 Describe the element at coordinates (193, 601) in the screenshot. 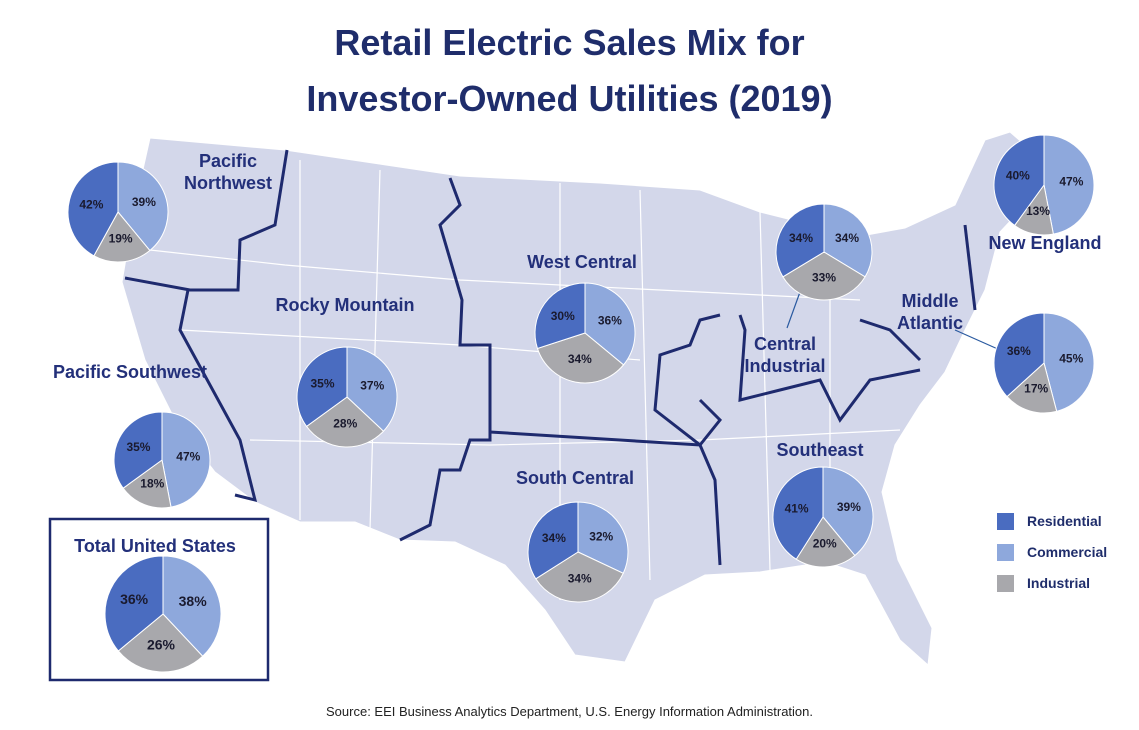

I see `value-label: 38%` at that location.